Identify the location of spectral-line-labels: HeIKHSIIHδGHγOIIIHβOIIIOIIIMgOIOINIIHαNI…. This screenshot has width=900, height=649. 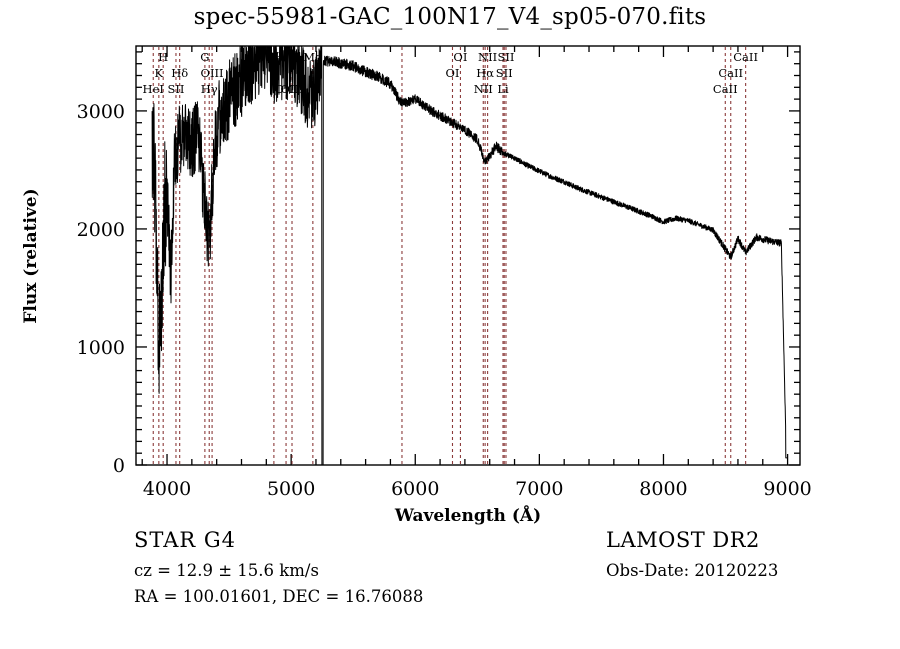
(450, 73).